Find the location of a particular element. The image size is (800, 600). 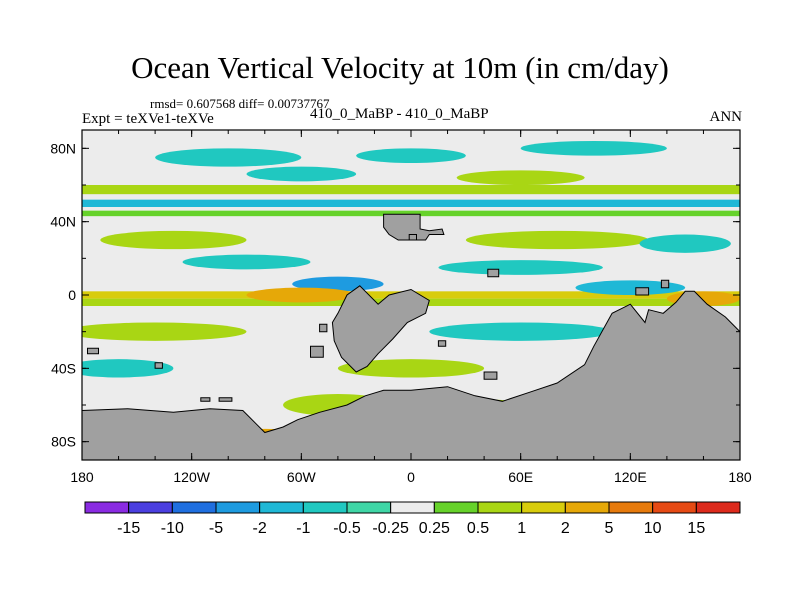

season-label: ANN is located at coordinates (726, 117).